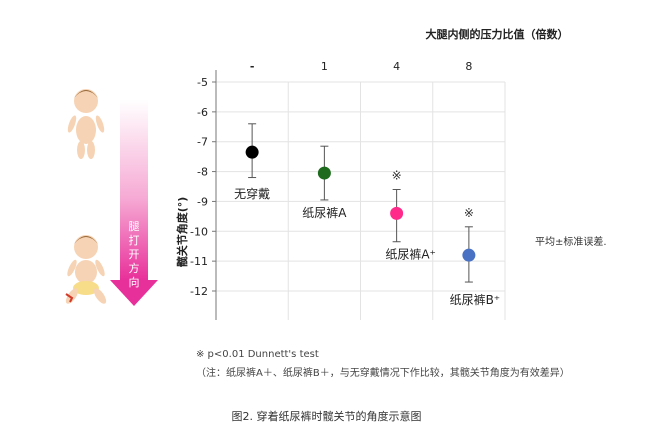 The height and width of the screenshot is (443, 653). I want to click on point-label: 纸尿裤A, so click(324, 213).